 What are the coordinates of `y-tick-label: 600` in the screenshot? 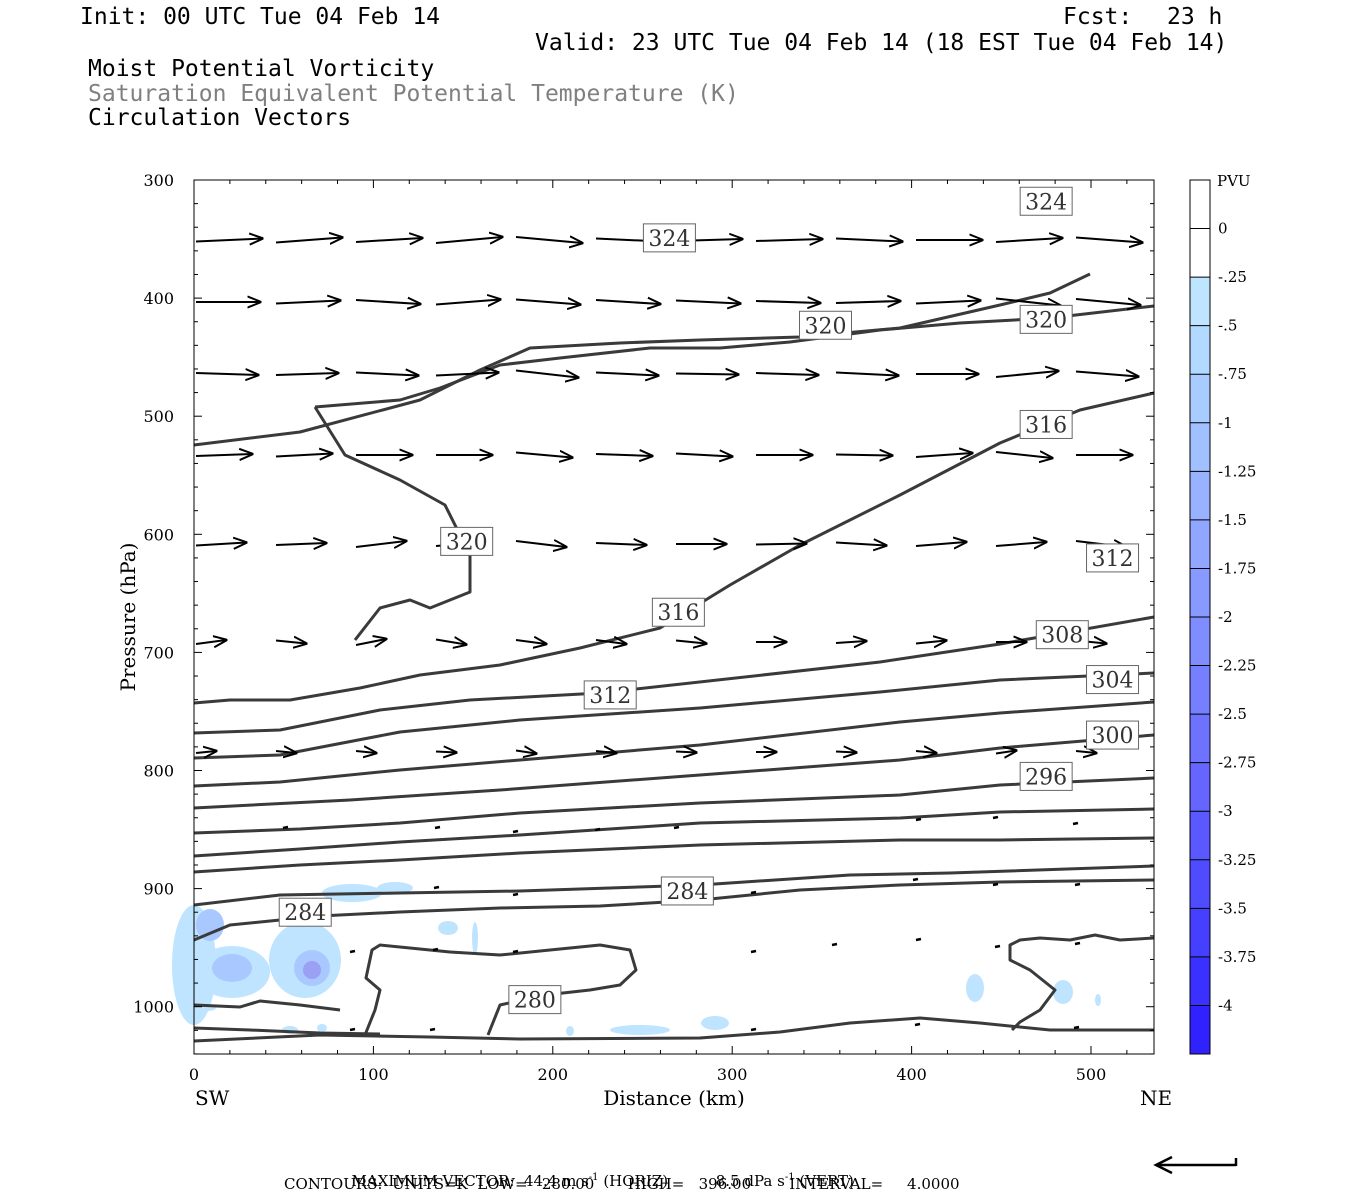 It's located at (158, 534).